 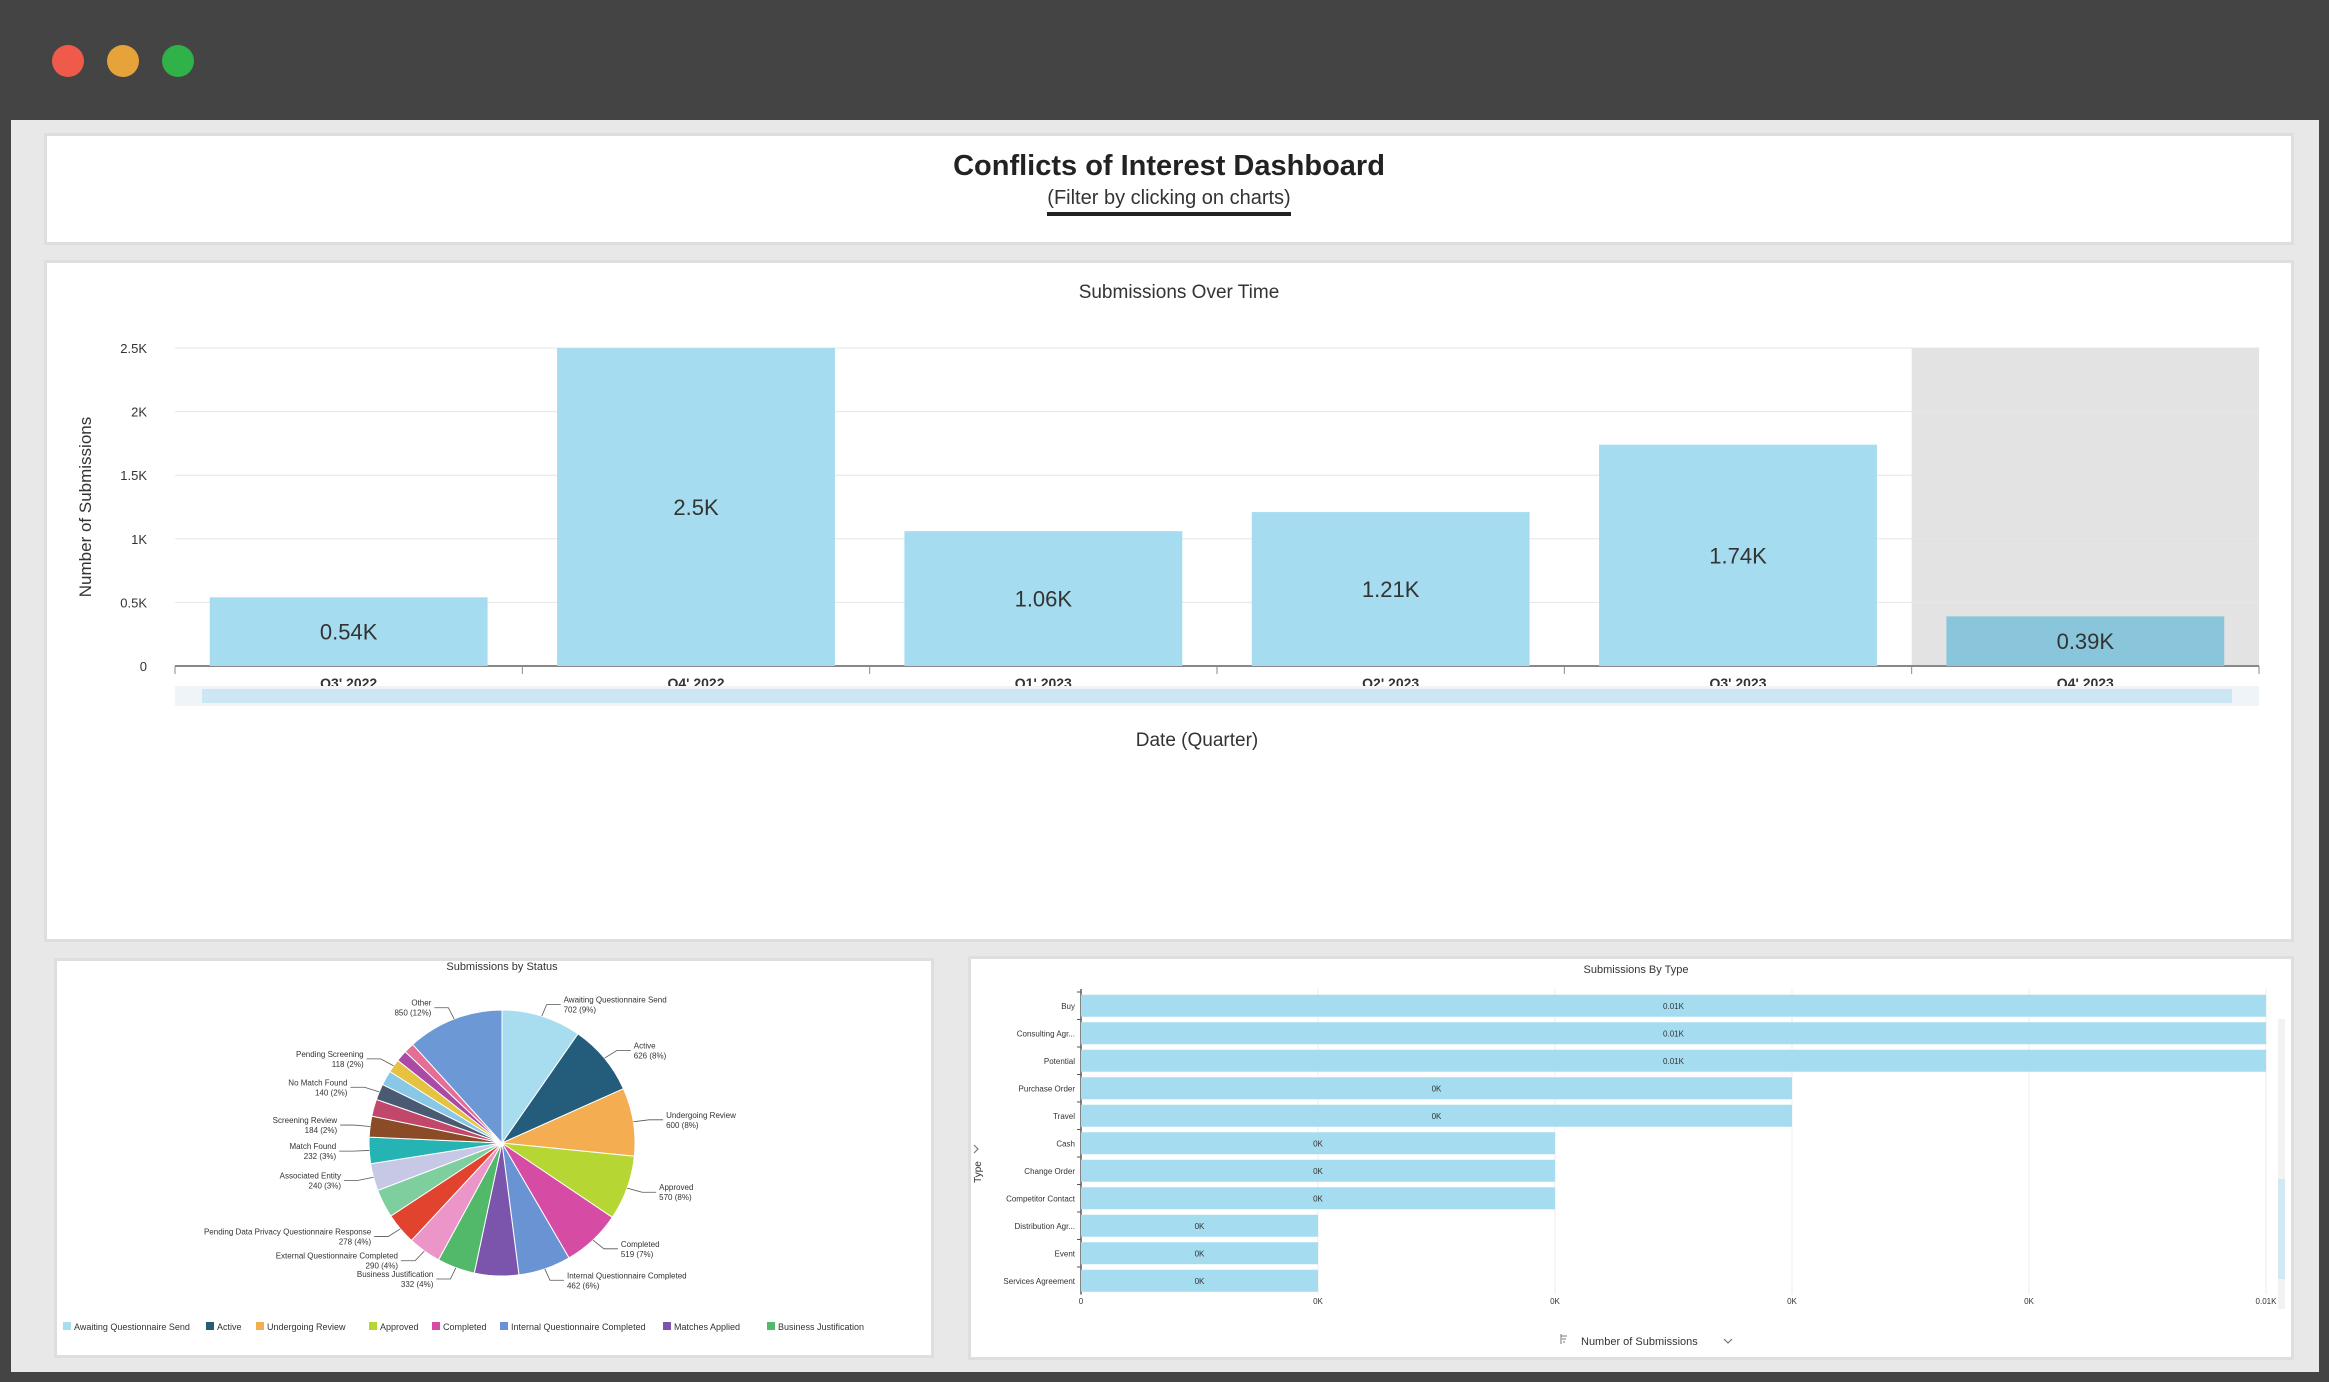 I want to click on bar-data-label: 0.54K, so click(x=349, y=632).